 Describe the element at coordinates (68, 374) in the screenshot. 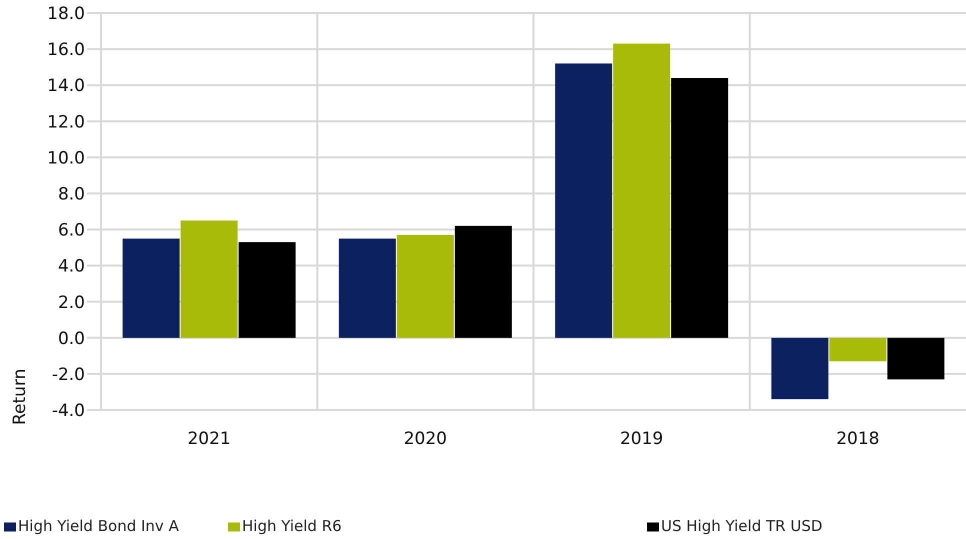

I see `y-tick-label: -2.0` at that location.